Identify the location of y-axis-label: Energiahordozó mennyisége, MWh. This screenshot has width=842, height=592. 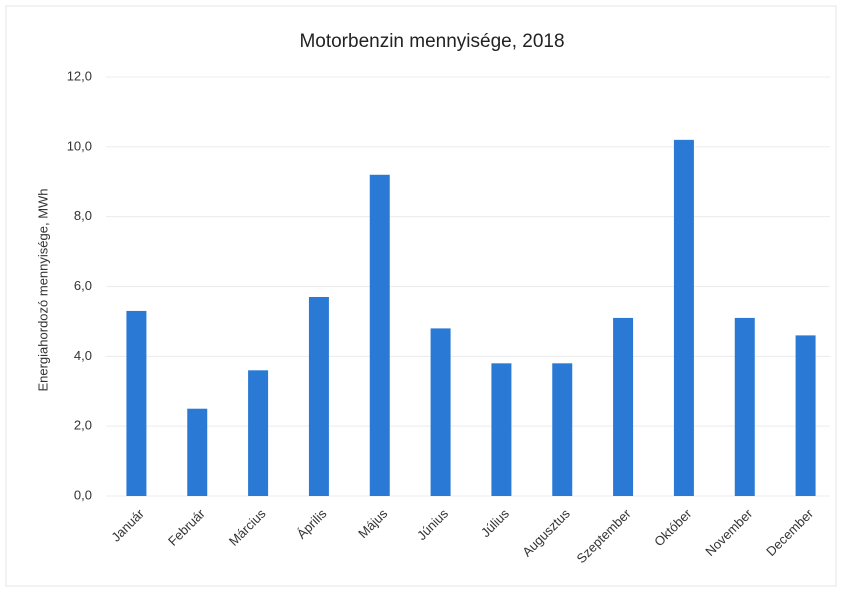
(42, 289).